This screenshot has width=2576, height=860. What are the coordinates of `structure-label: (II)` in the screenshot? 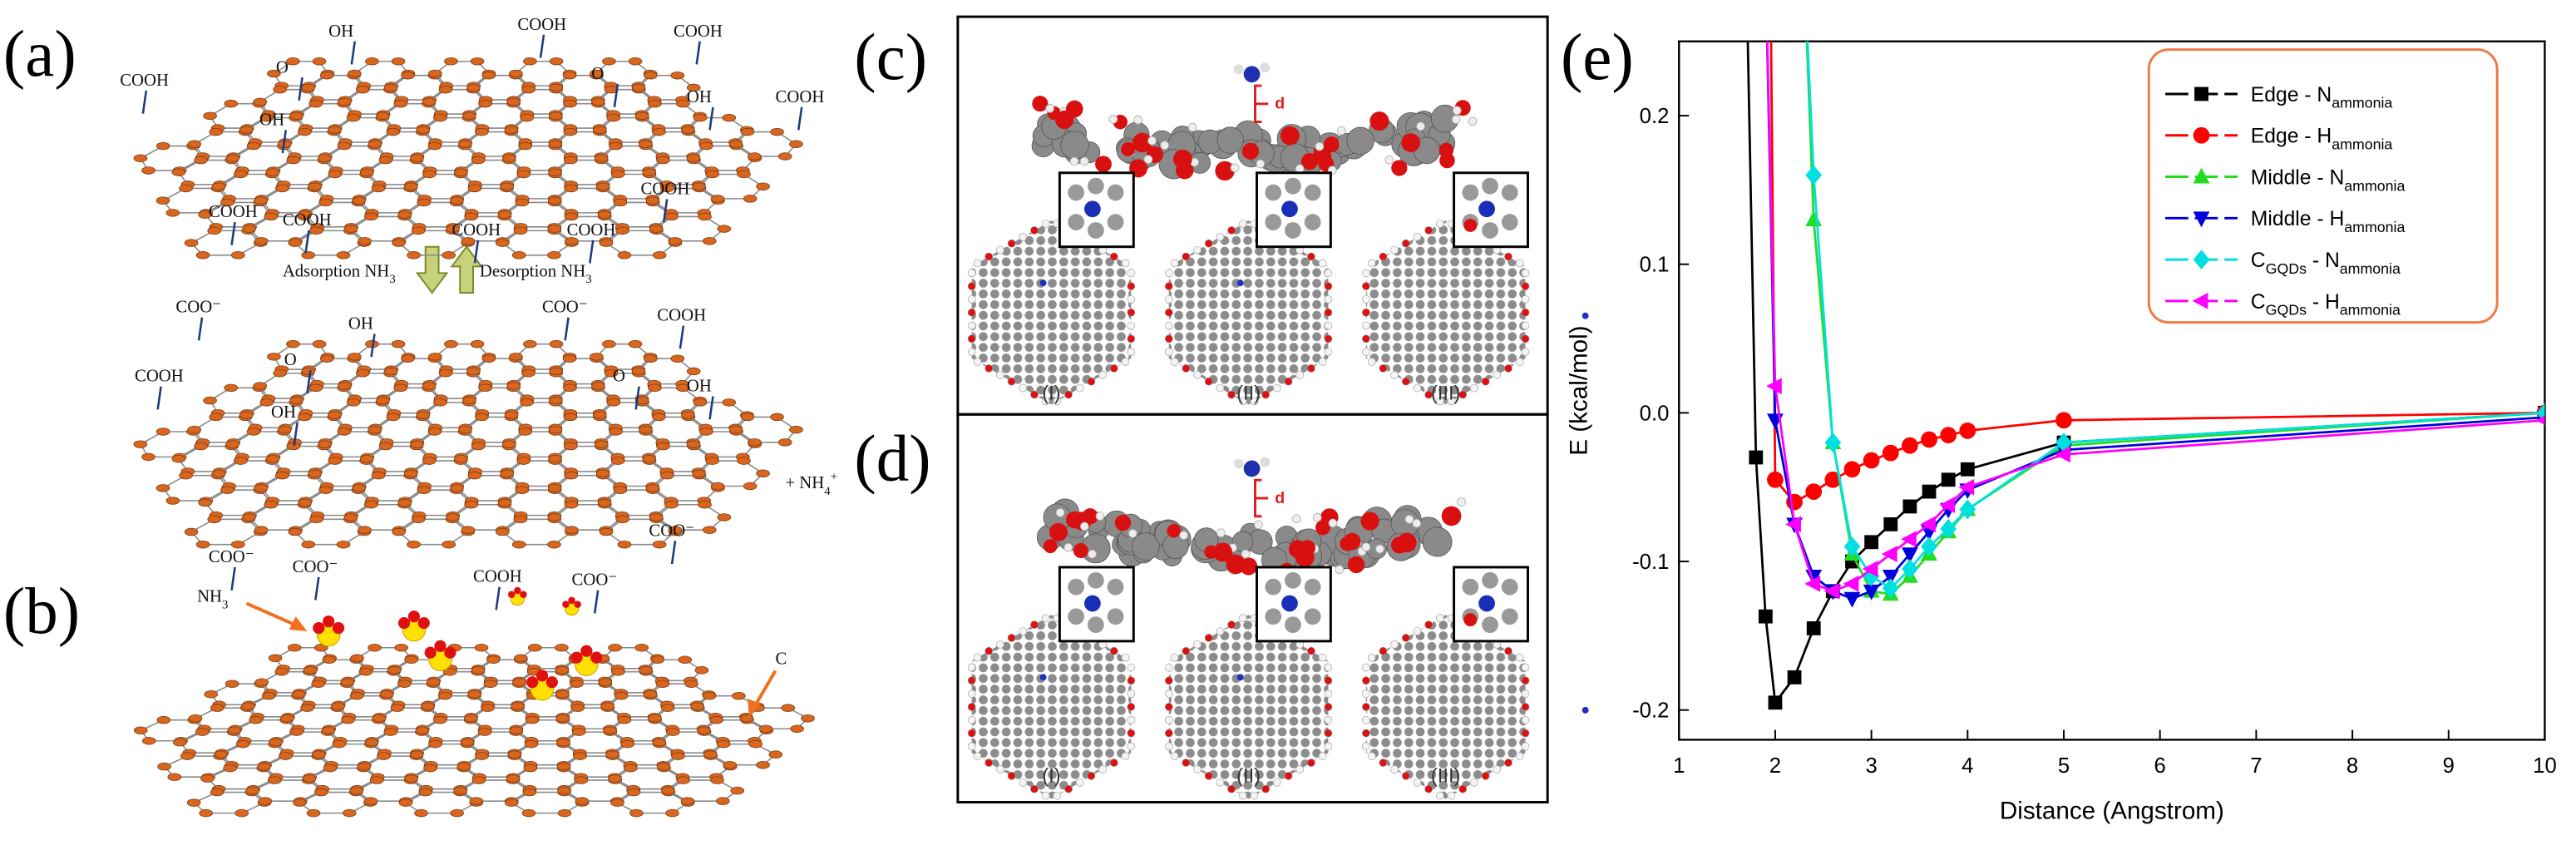 It's located at (1248, 776).